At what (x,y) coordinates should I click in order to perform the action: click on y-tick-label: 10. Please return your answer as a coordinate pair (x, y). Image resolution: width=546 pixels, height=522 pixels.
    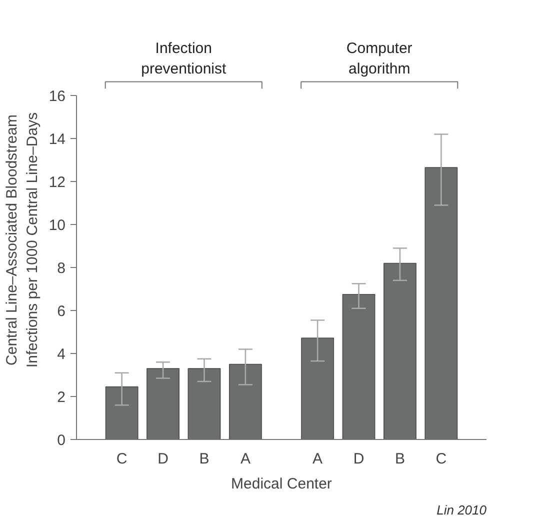
    Looking at the image, I should click on (57, 225).